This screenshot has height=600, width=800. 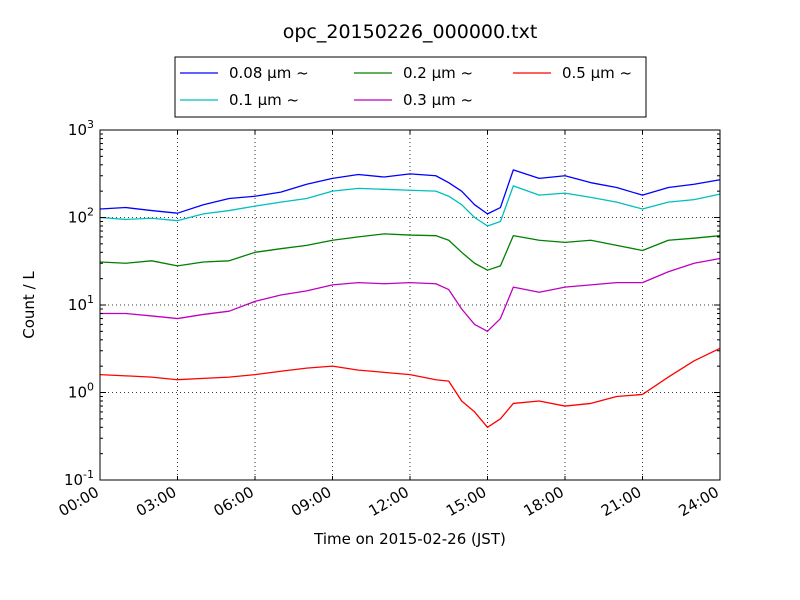 I want to click on y-axis-label: Count / L, so click(x=29, y=305).